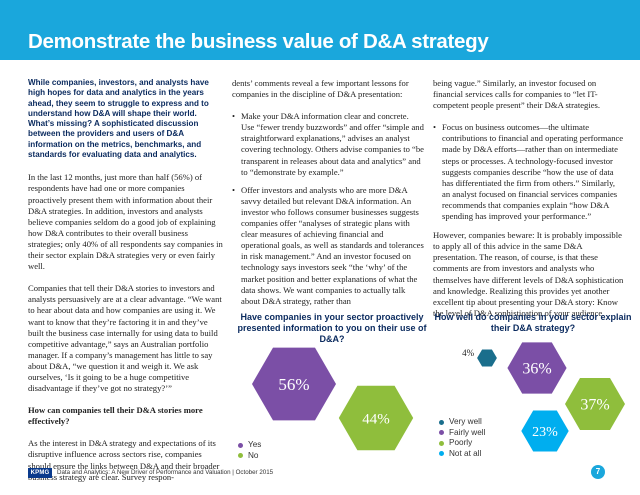 The width and height of the screenshot is (640, 495). I want to click on hexagon-bubble-no, so click(376, 418).